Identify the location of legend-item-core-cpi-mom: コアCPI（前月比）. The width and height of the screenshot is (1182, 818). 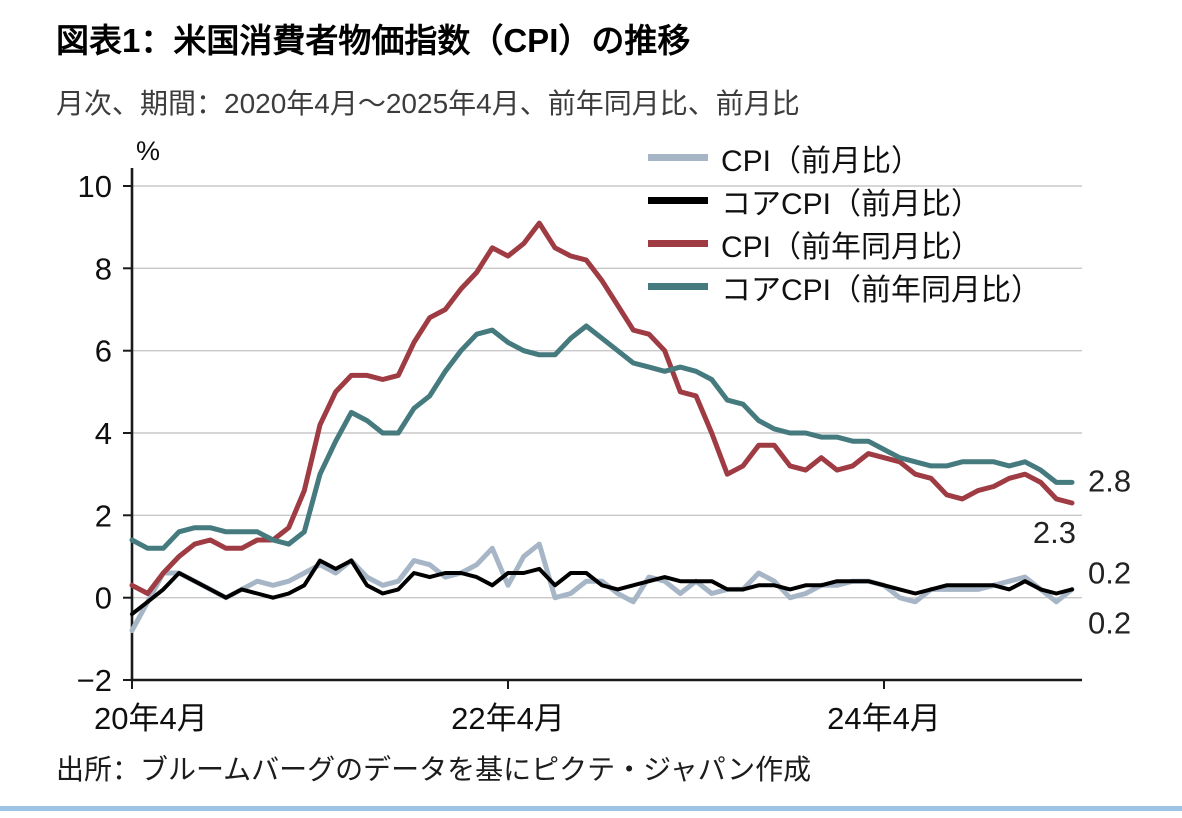
(844, 200).